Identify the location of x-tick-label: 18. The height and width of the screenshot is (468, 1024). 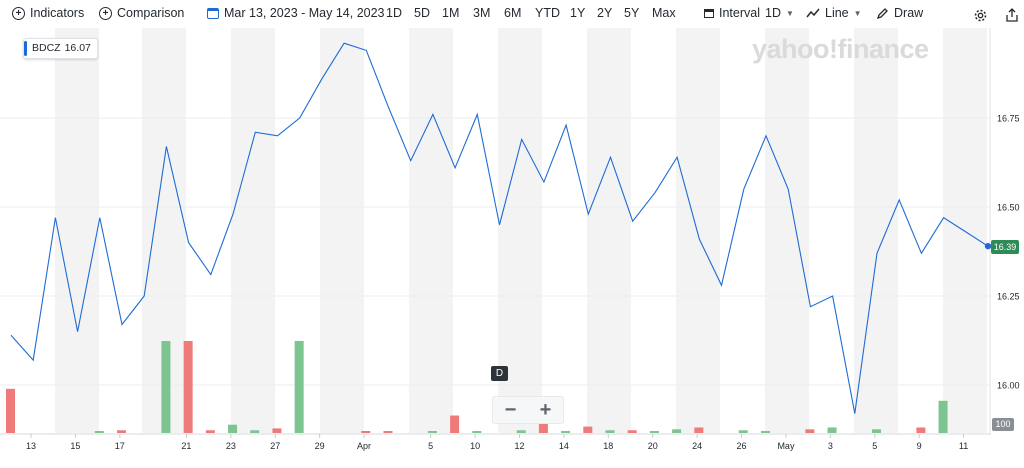
(608, 446).